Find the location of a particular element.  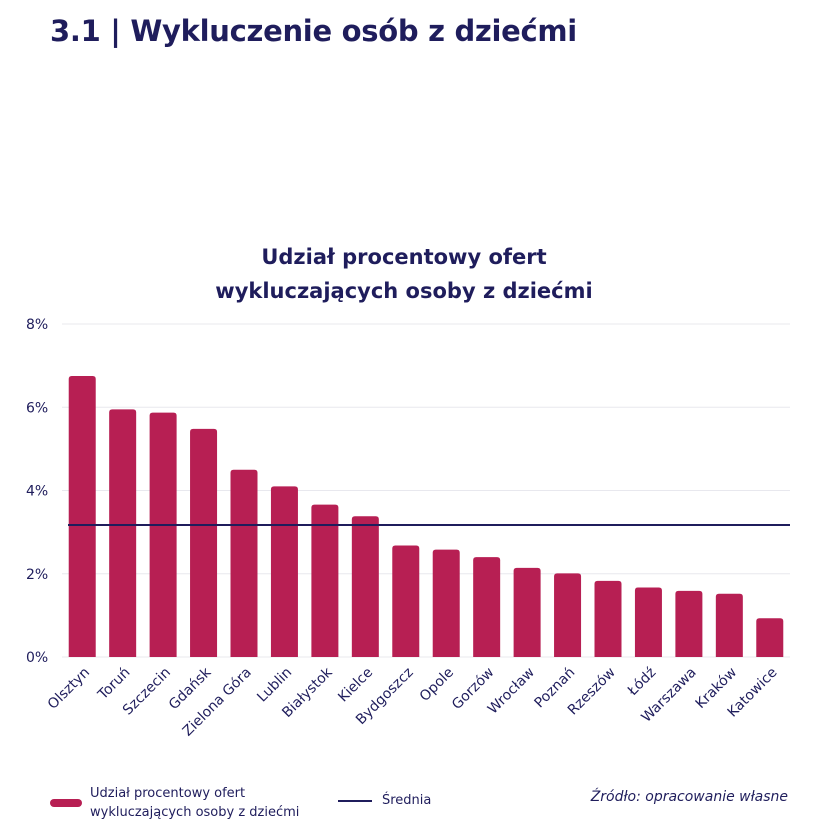

y-tick-label: 6% is located at coordinates (37, 408).